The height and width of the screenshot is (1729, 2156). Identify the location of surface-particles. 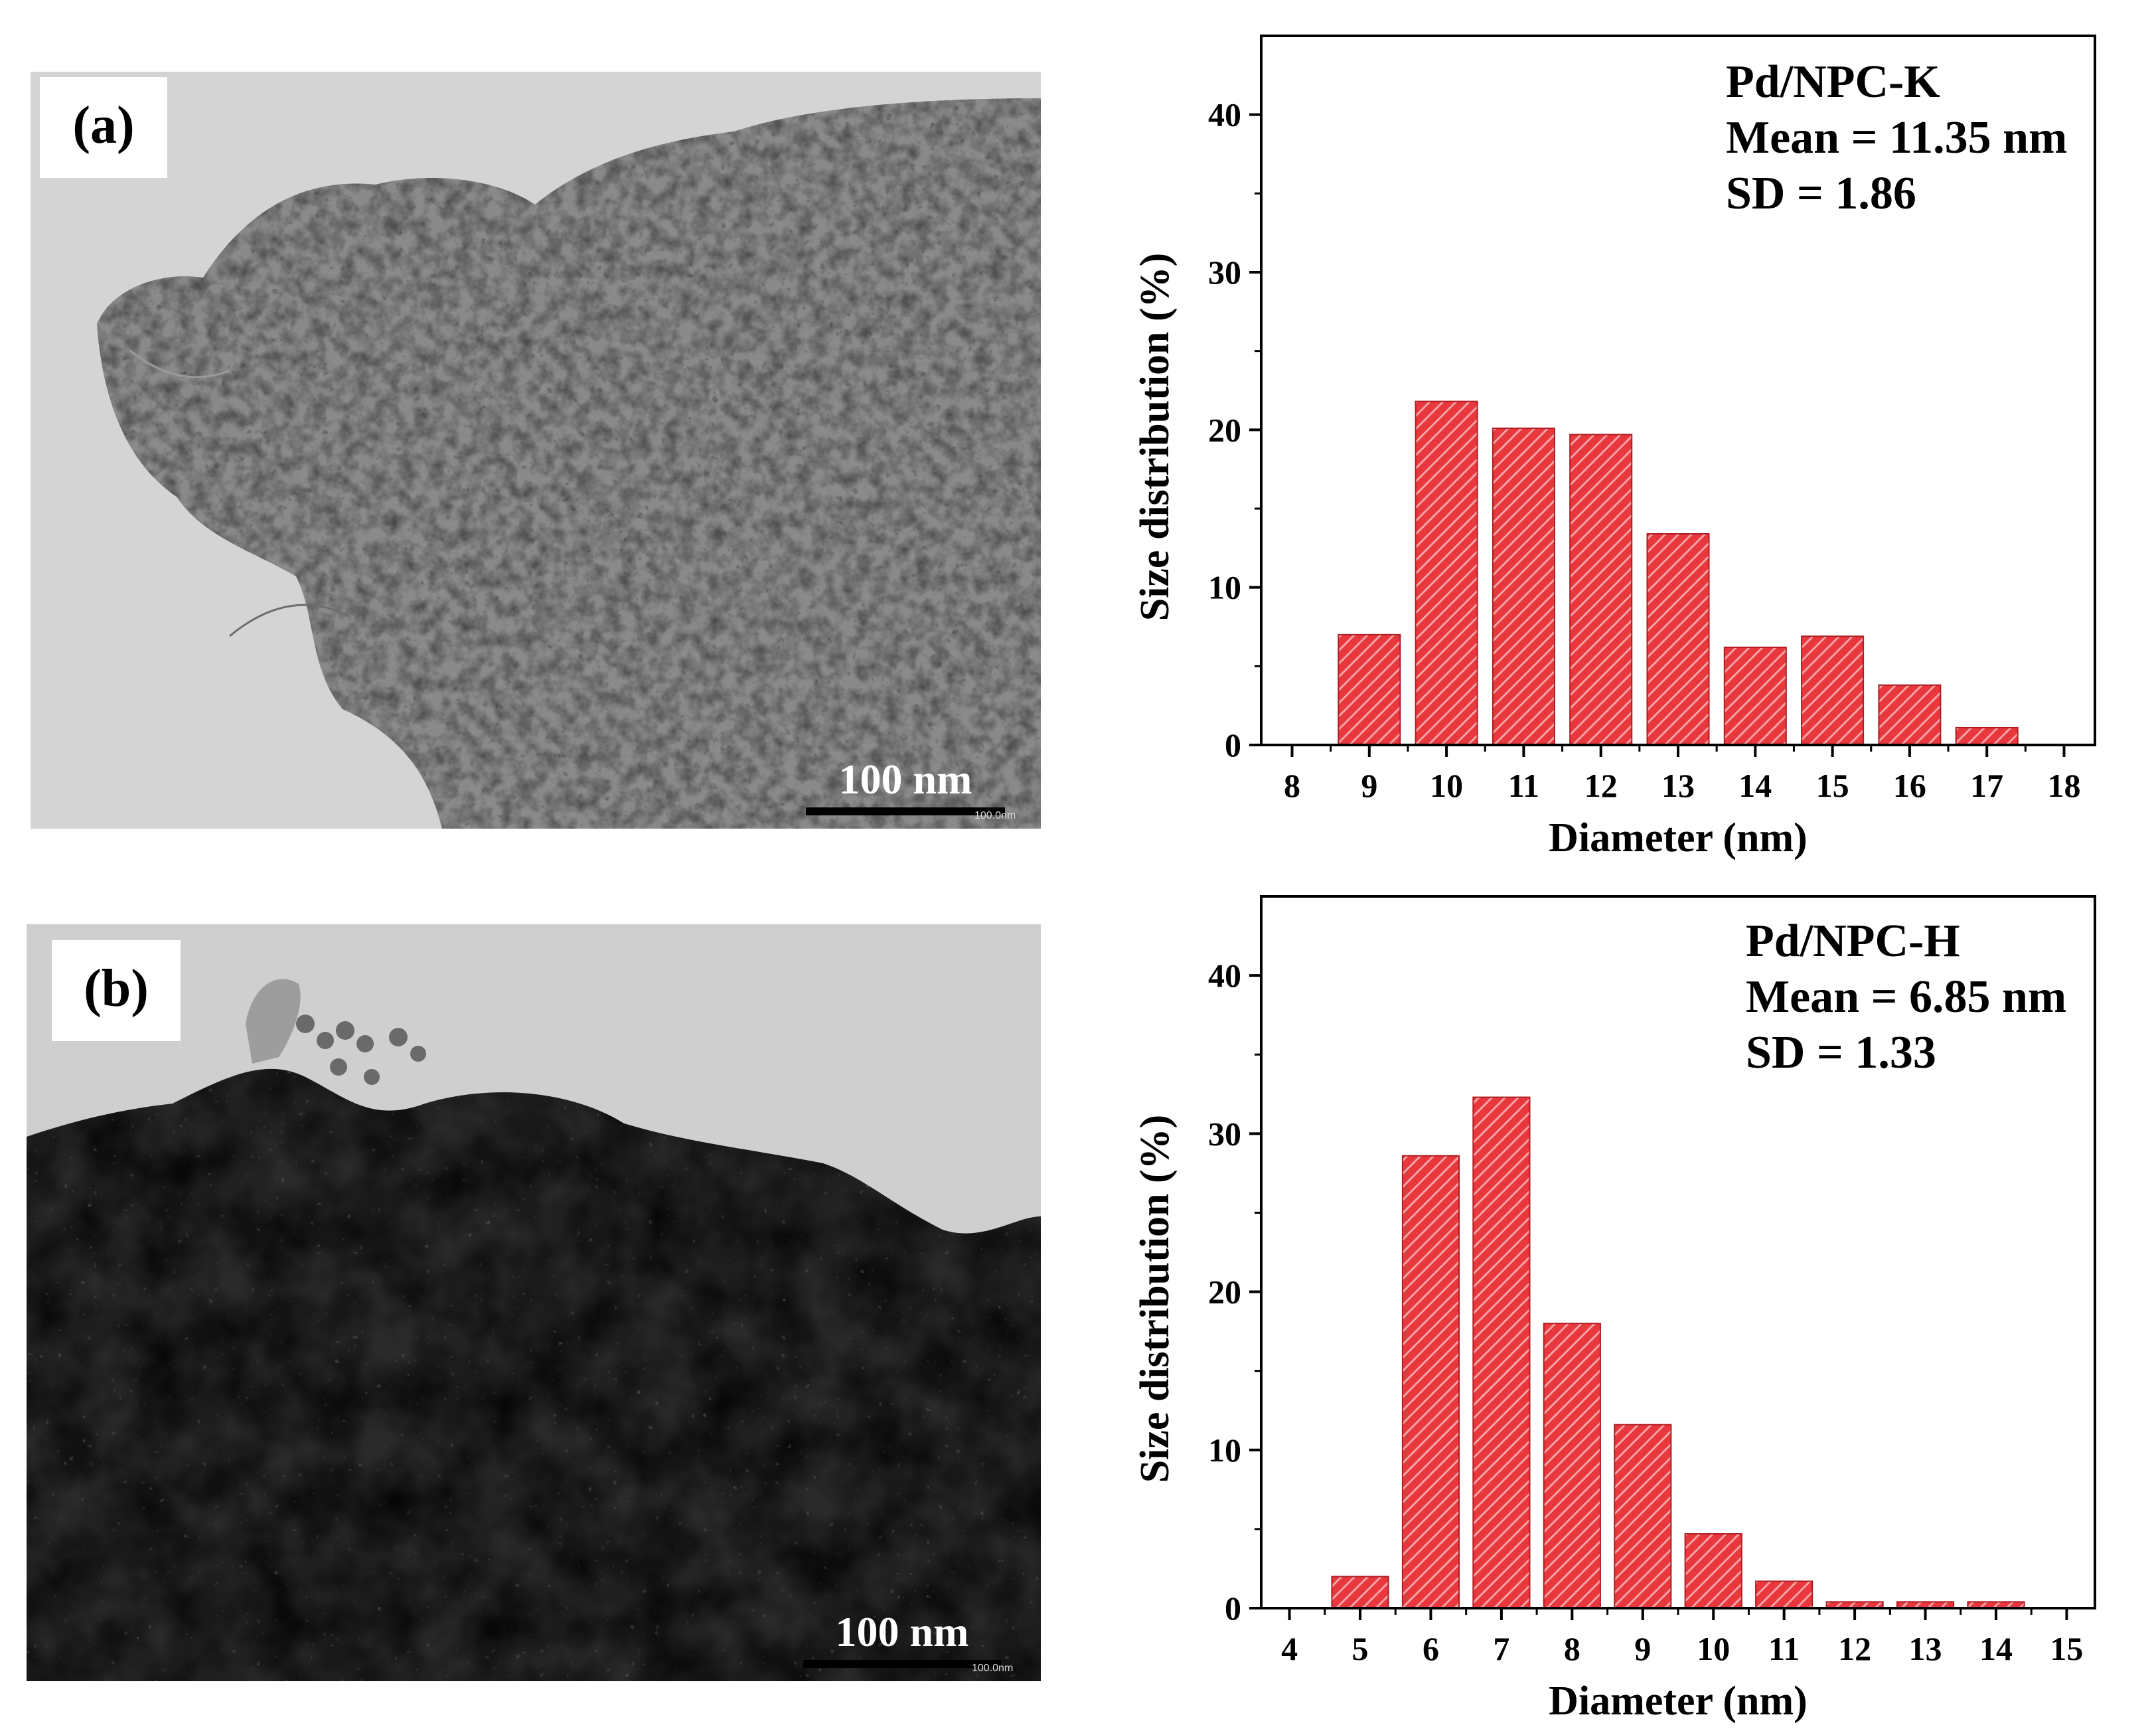
(361, 1050).